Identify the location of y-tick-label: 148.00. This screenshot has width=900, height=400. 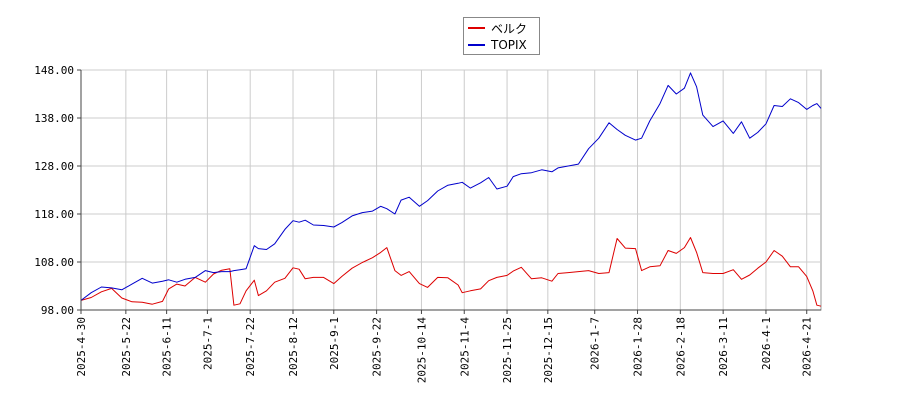
(54, 70).